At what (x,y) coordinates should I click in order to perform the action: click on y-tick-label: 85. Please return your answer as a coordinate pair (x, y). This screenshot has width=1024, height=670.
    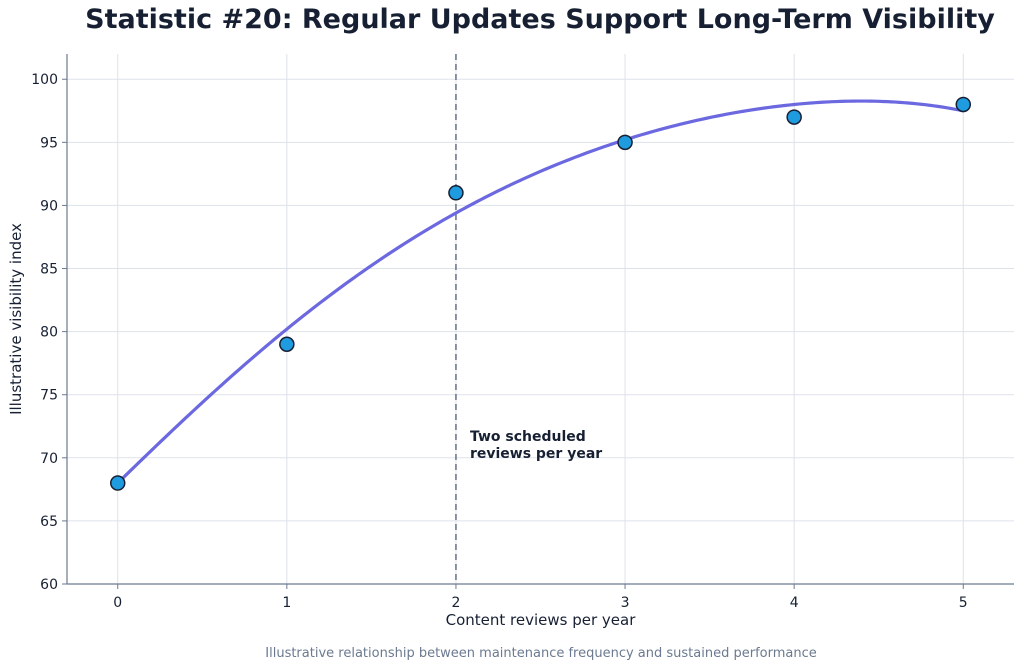
    Looking at the image, I should click on (49, 270).